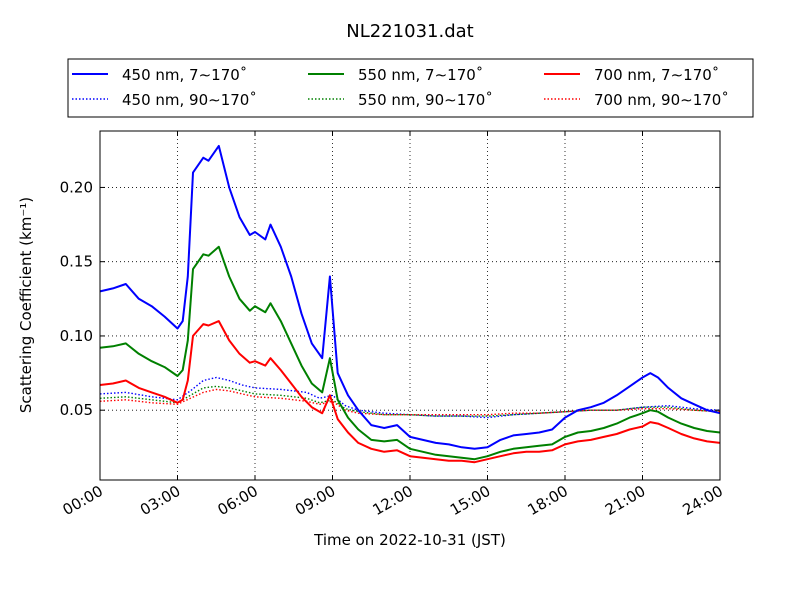 Image resolution: width=800 pixels, height=600 pixels. I want to click on x-axis-label: Time on 2022-10-31 (JST), so click(409, 540).